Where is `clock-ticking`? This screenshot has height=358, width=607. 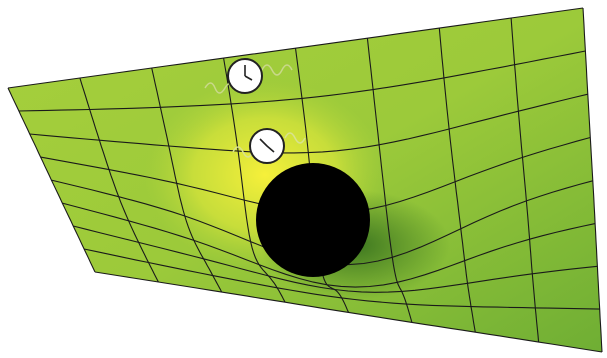
clock-ticking is located at coordinates (269, 145).